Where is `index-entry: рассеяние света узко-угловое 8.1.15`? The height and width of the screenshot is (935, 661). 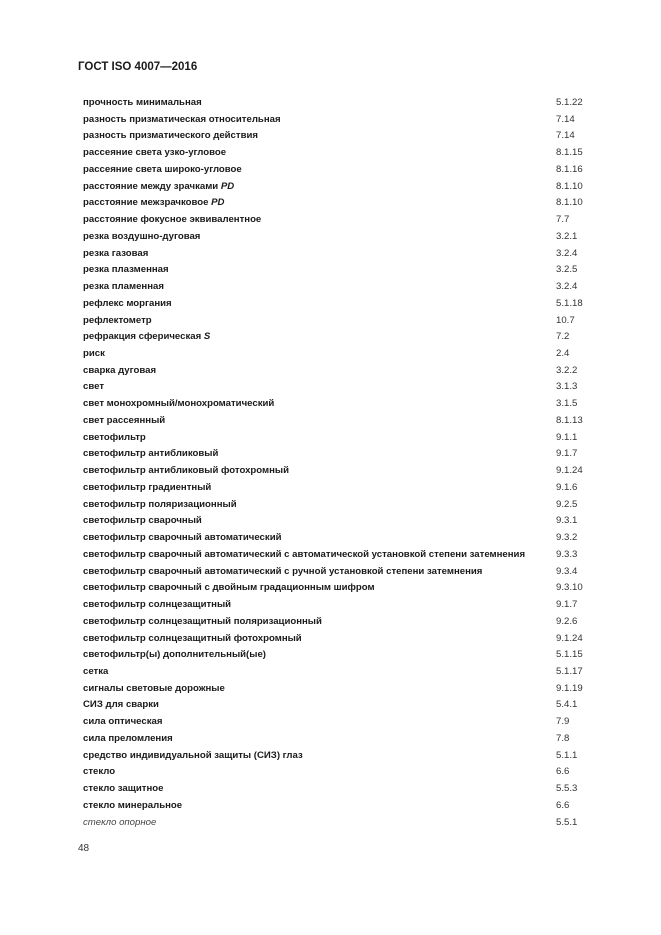
index-entry: рассеяние света узко-угловое 8.1.15 is located at coordinates (343, 153).